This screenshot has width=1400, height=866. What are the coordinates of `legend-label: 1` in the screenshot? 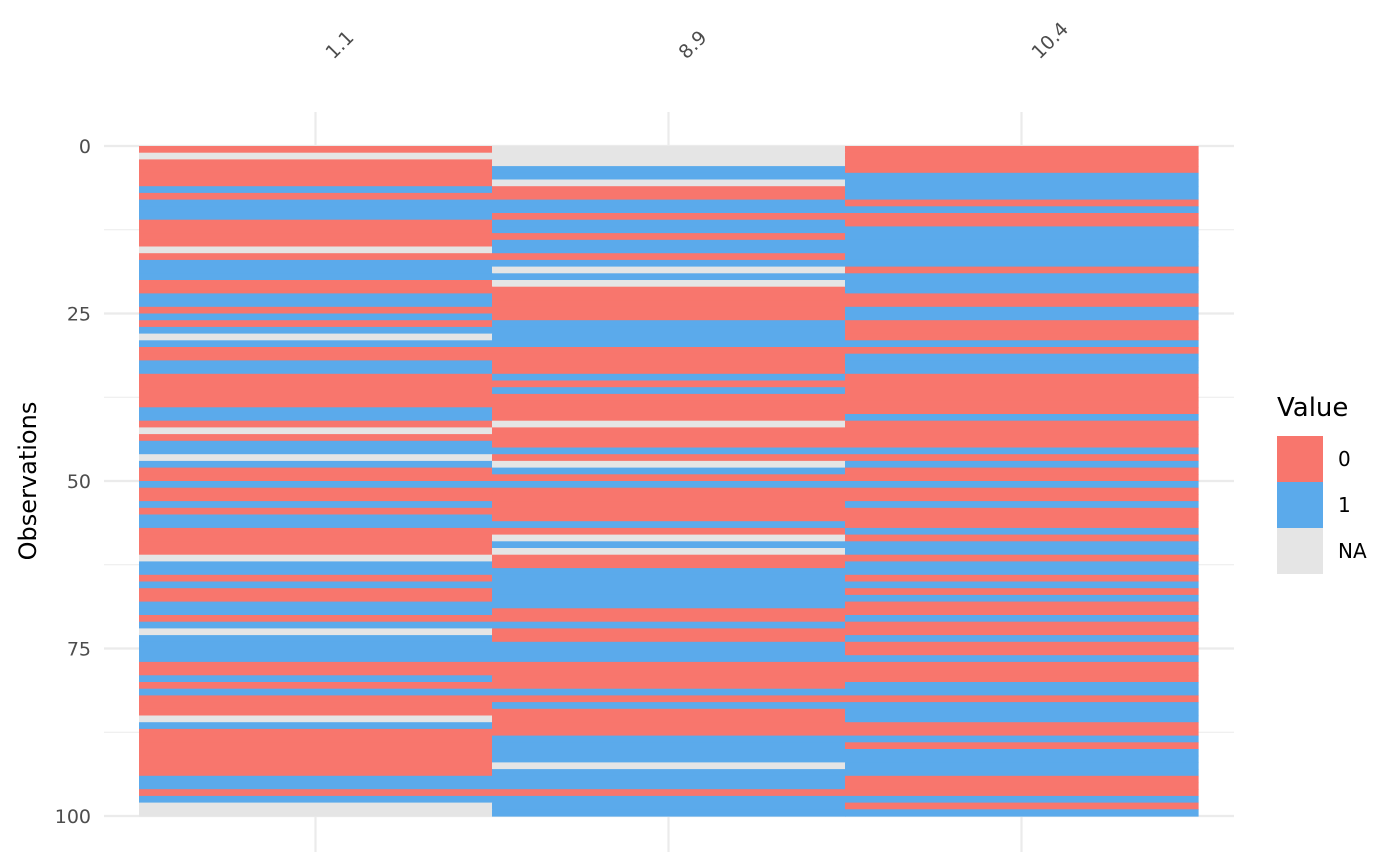 It's located at (1344, 505).